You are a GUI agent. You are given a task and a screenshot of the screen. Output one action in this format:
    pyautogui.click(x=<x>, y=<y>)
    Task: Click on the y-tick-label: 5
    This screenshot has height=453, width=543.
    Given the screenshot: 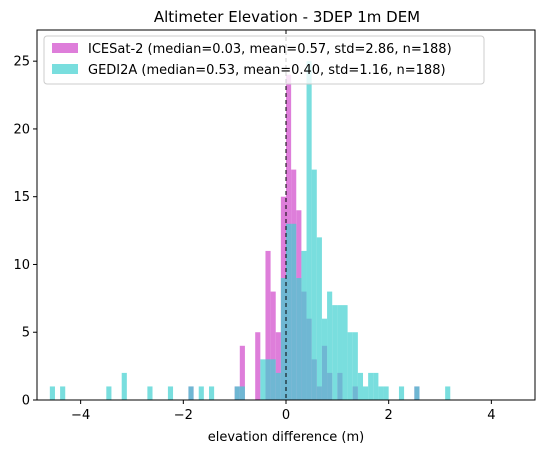 What is the action you would take?
    pyautogui.click(x=26, y=333)
    